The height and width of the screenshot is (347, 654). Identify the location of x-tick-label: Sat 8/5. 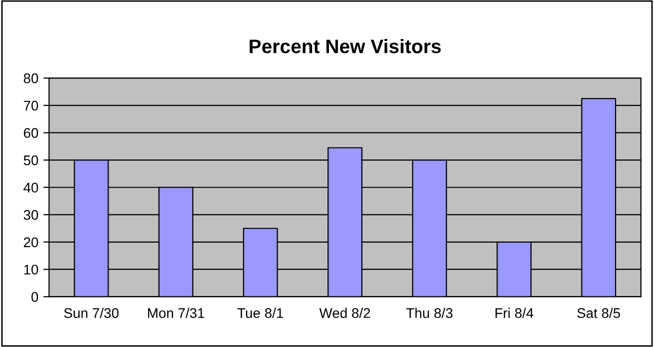
(598, 313).